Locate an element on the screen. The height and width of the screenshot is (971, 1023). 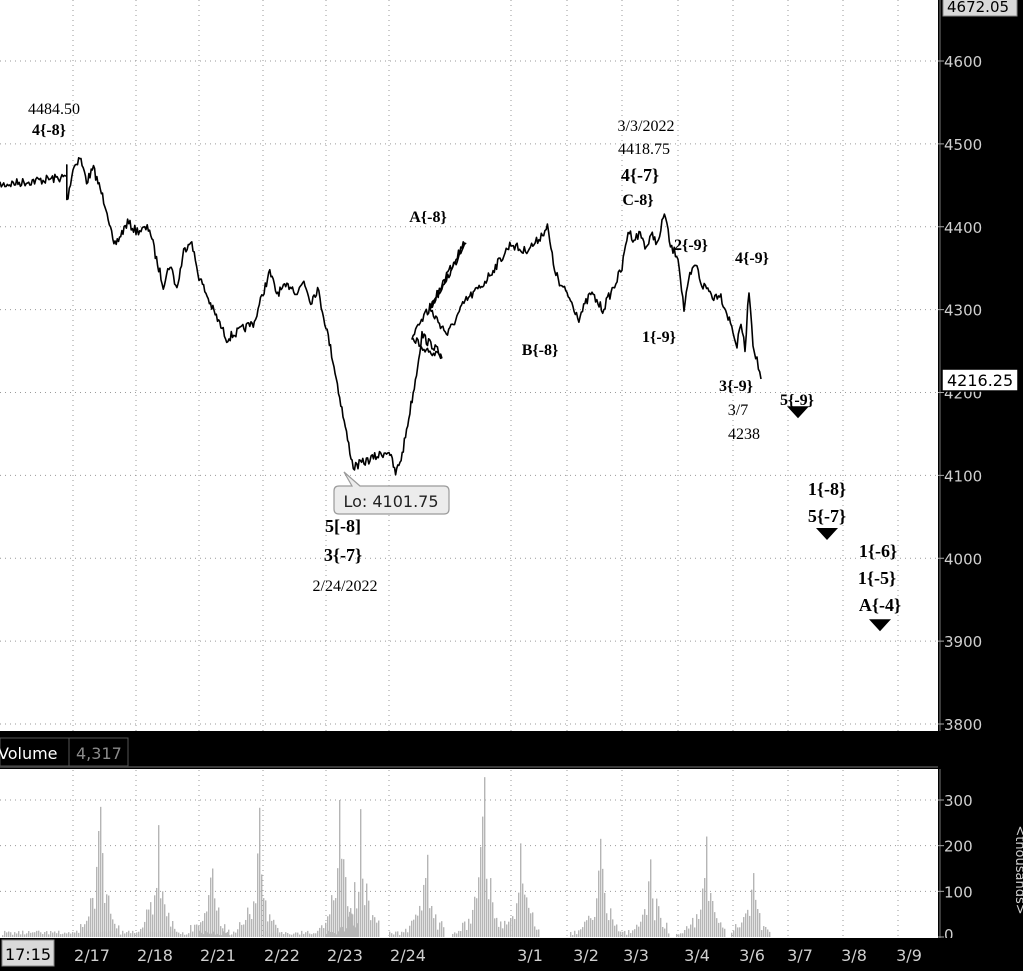
projection-2-triangle is located at coordinates (880, 625).